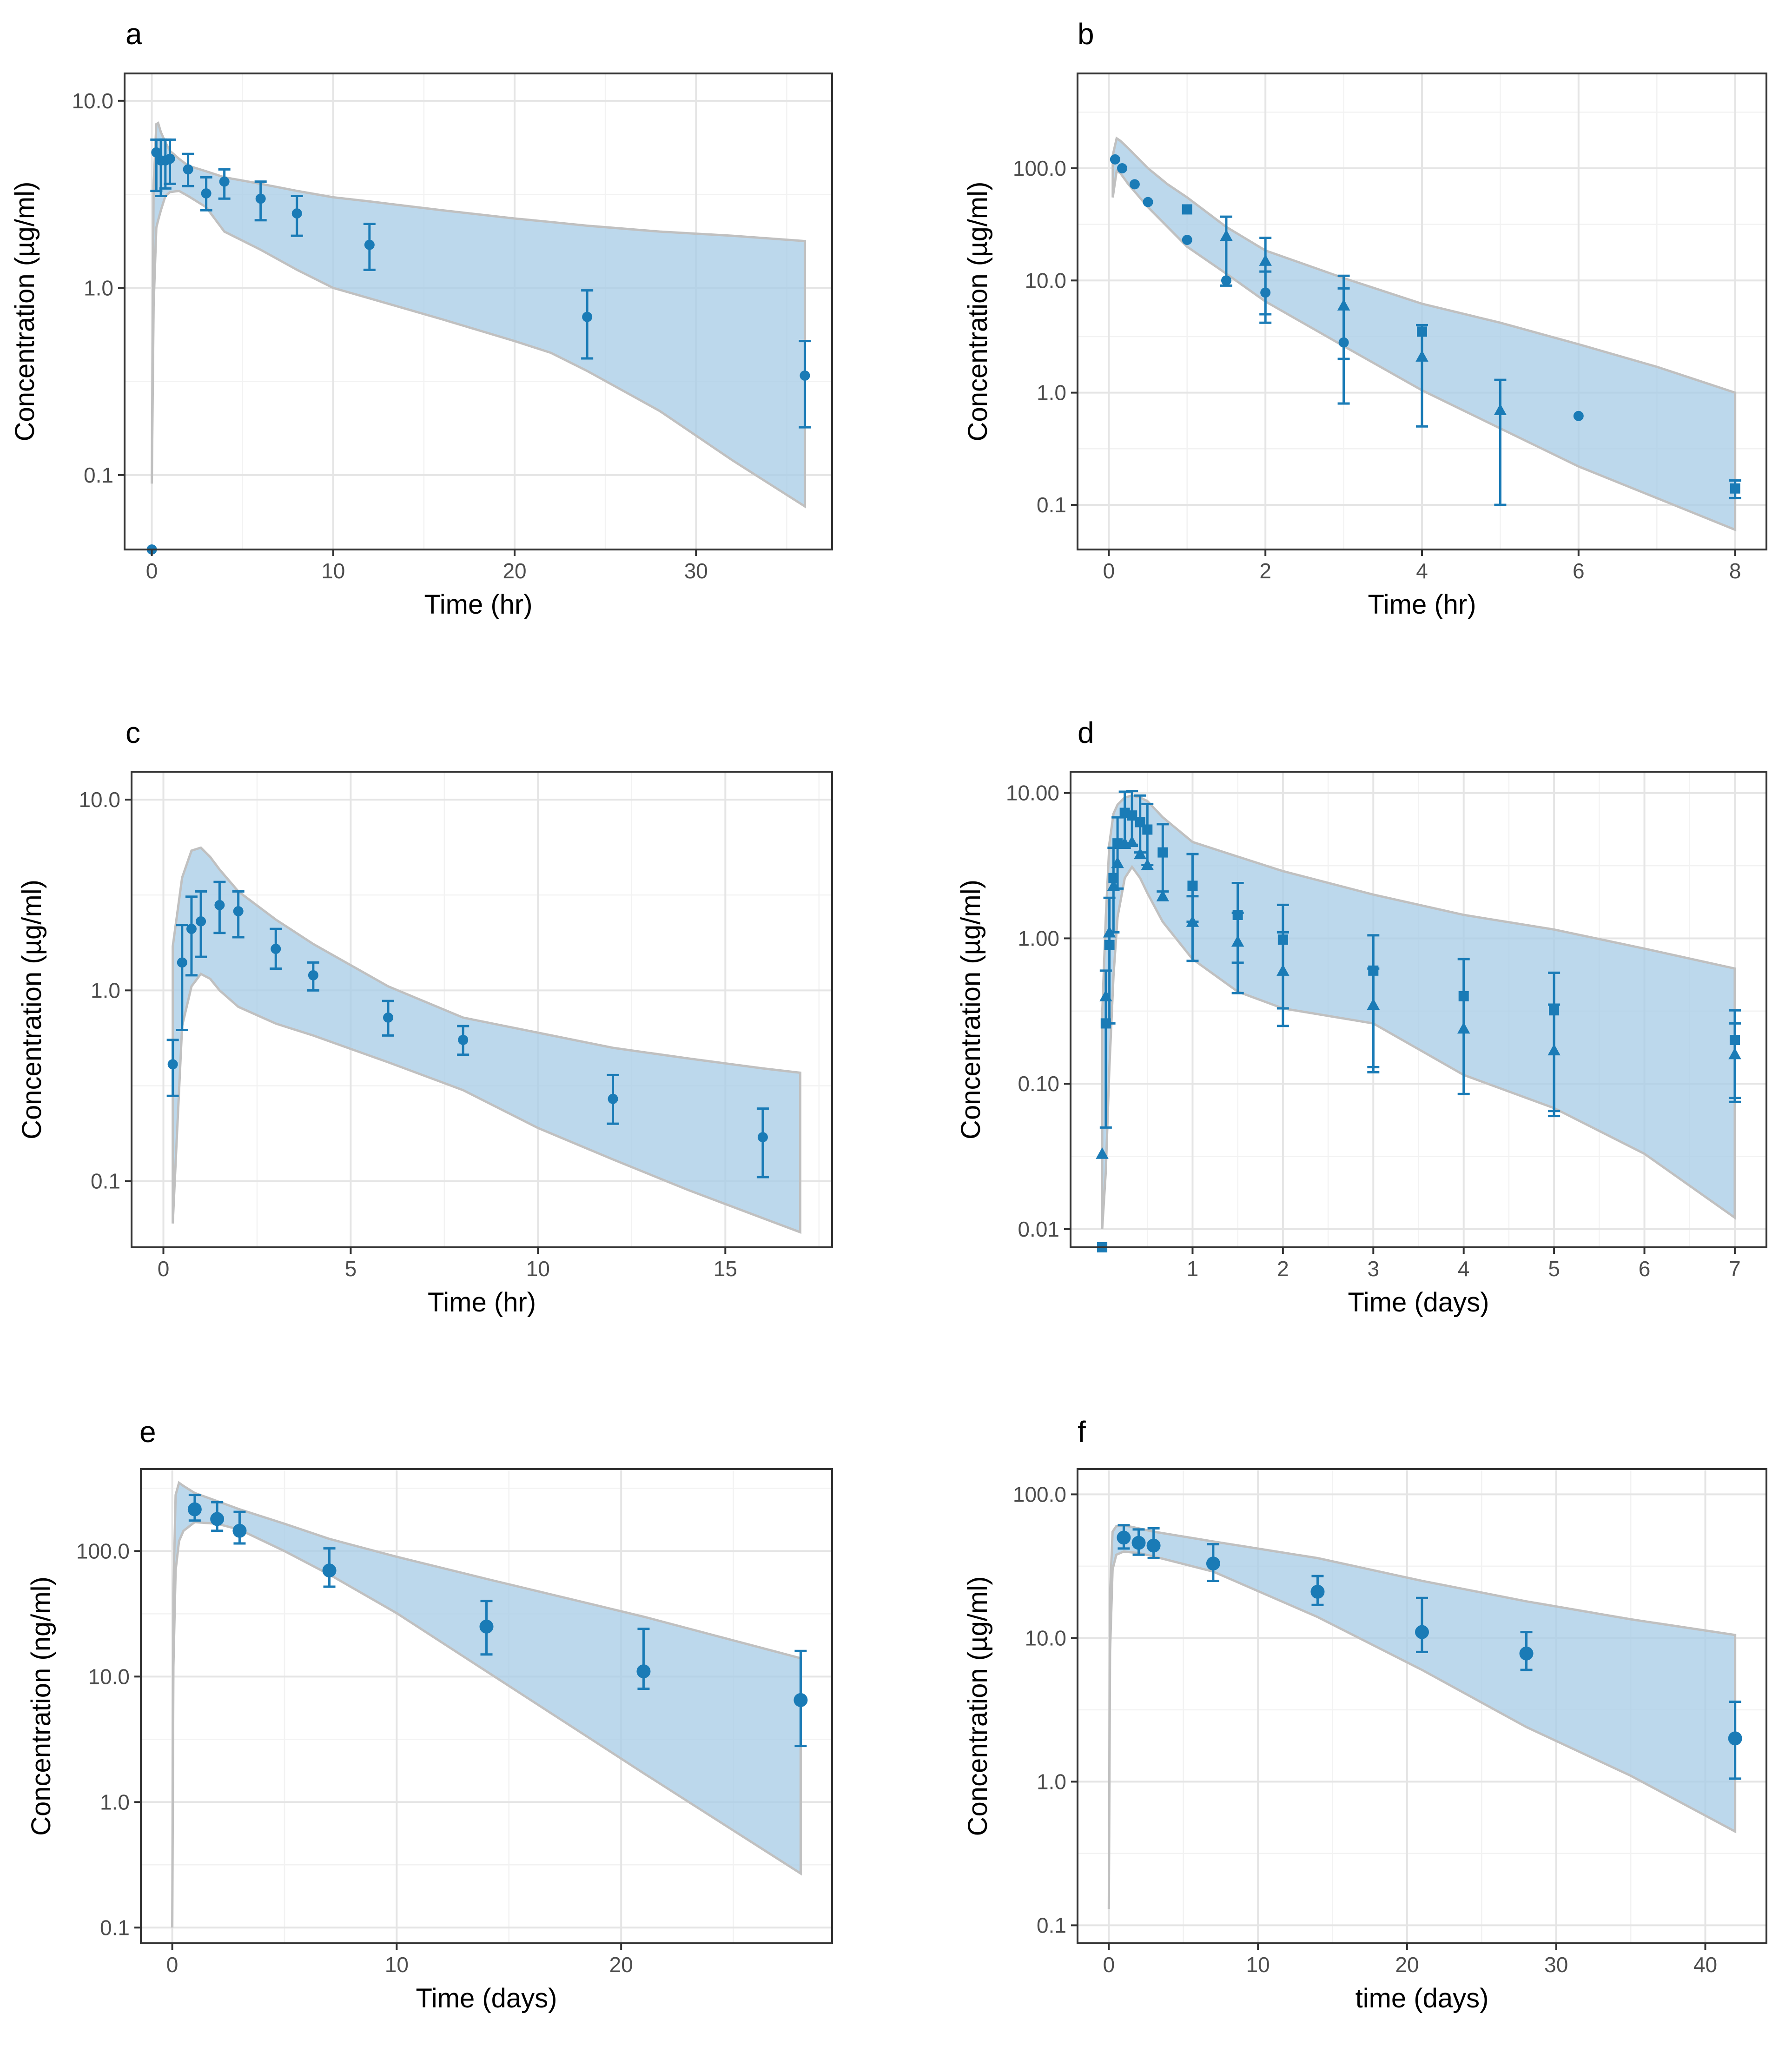 The width and height of the screenshot is (1792, 2046). Describe the element at coordinates (1554, 1269) in the screenshot. I see `x-tick-label: 5` at that location.